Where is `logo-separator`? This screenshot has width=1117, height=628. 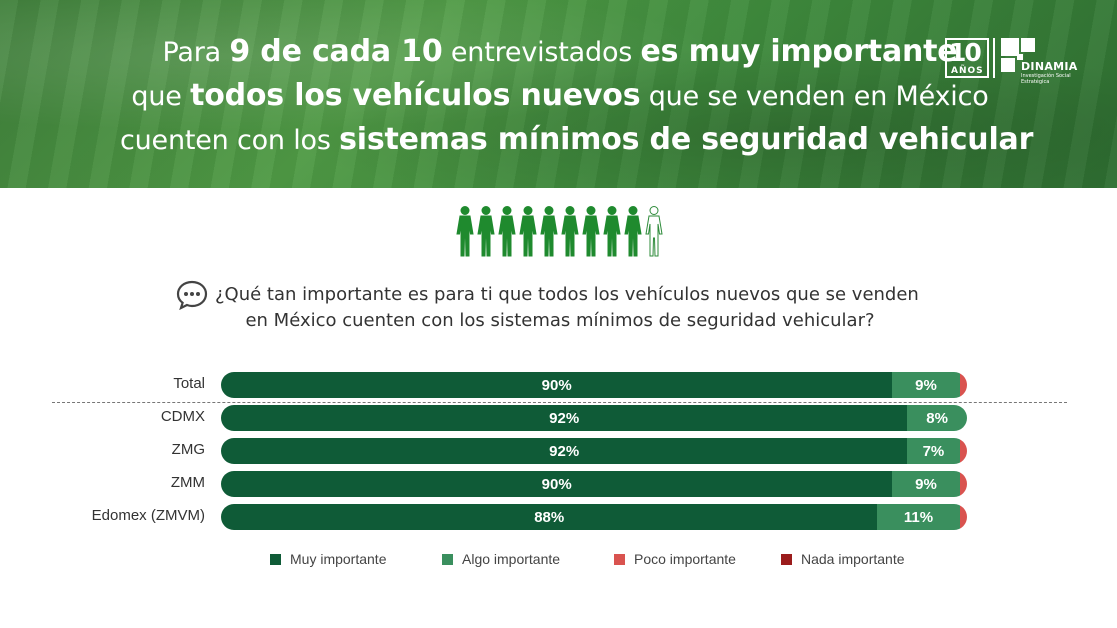 logo-separator is located at coordinates (994, 58).